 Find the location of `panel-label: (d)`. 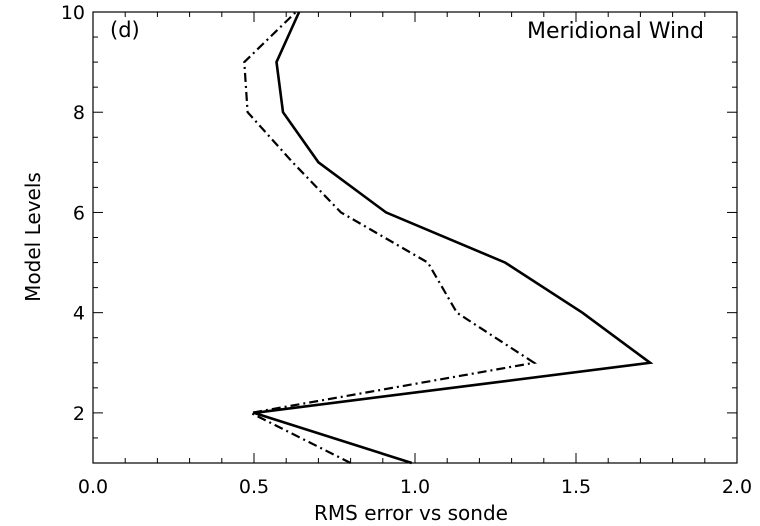

panel-label: (d) is located at coordinates (125, 30).